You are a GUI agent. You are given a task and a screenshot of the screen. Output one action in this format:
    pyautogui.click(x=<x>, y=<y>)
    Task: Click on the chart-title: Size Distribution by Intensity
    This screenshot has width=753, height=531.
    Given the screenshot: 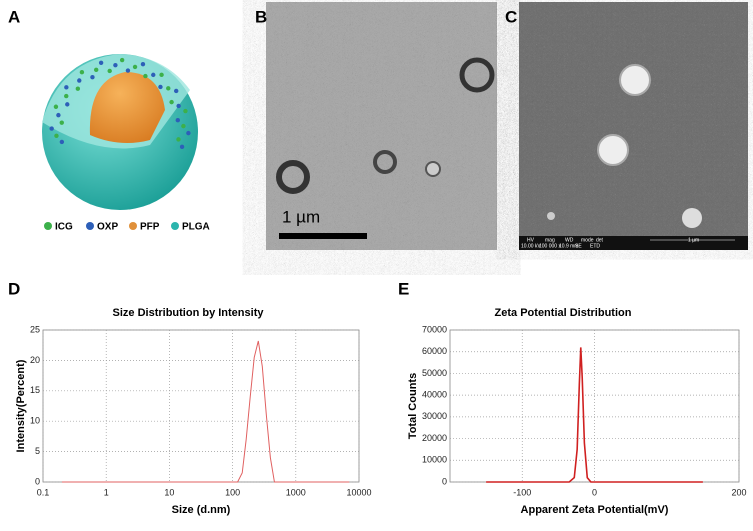 What is the action you would take?
    pyautogui.click(x=189, y=313)
    